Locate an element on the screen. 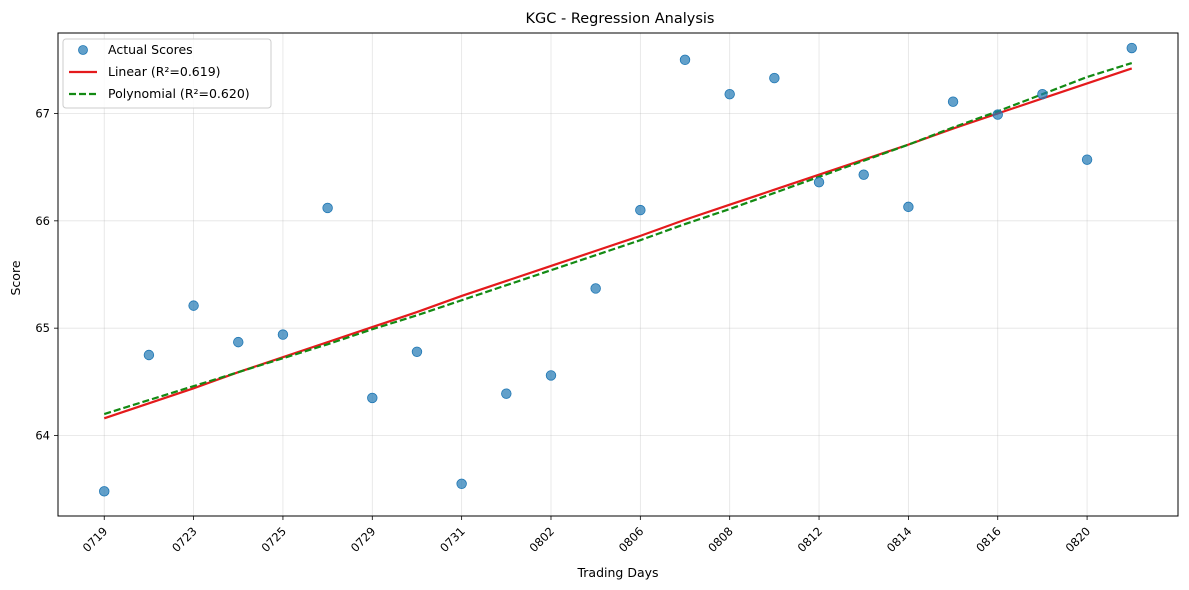 The width and height of the screenshot is (1189, 590). y-tick-label: 65 is located at coordinates (42, 328).